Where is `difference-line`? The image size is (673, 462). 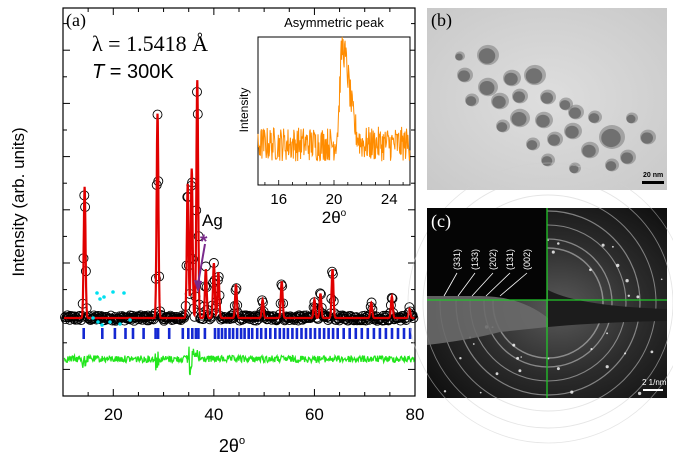
difference-line is located at coordinates (239, 361).